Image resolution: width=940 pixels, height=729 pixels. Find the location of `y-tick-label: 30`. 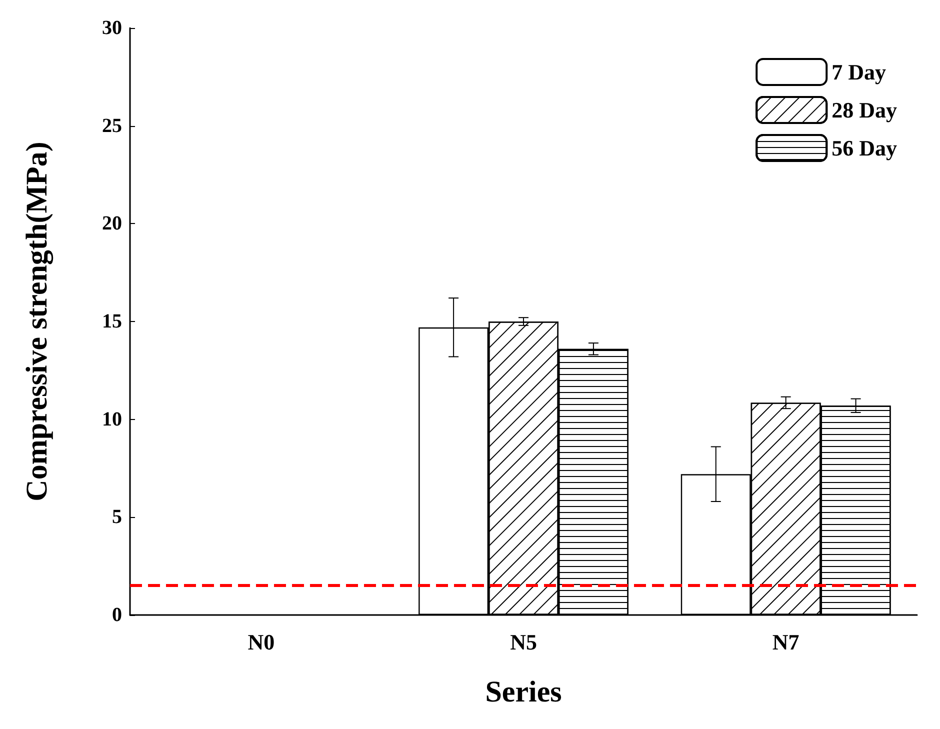

y-tick-label: 30 is located at coordinates (112, 28).